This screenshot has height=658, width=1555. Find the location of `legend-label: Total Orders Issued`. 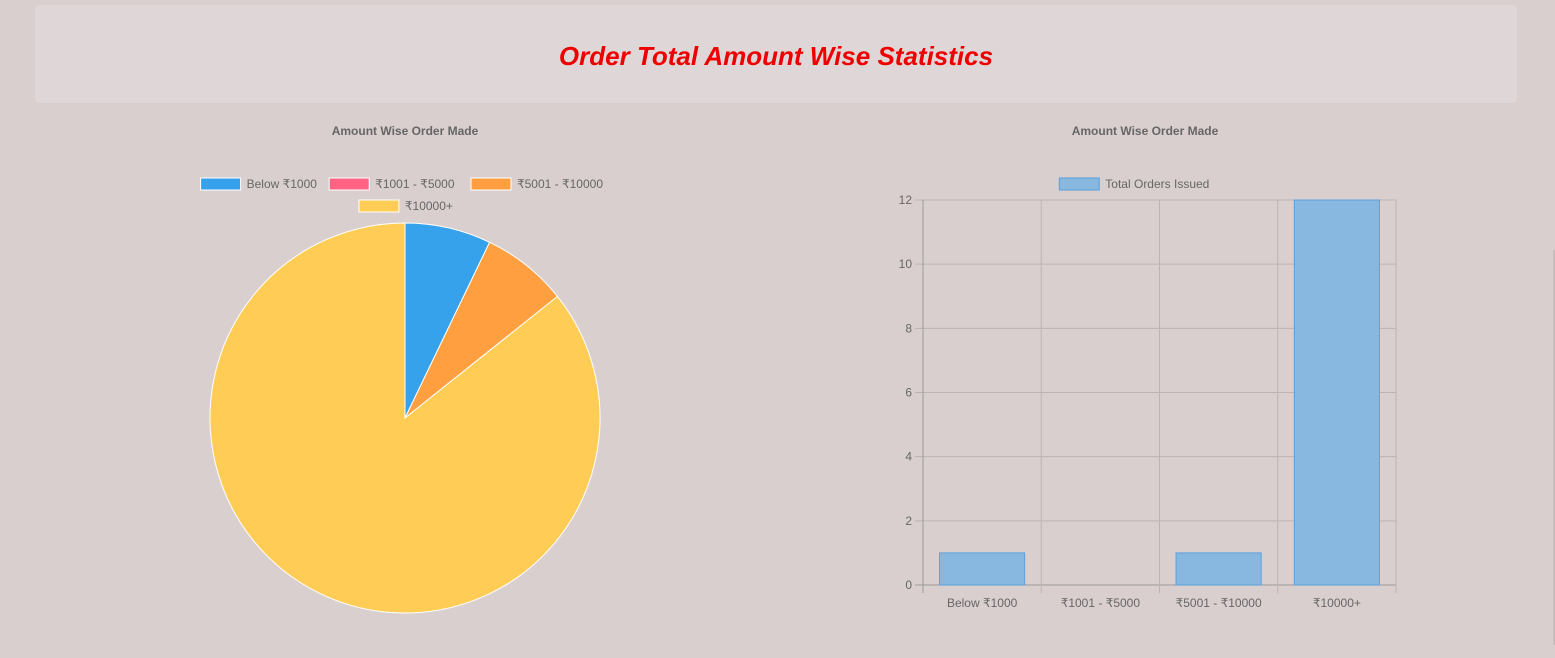

legend-label: Total Orders Issued is located at coordinates (1157, 184).